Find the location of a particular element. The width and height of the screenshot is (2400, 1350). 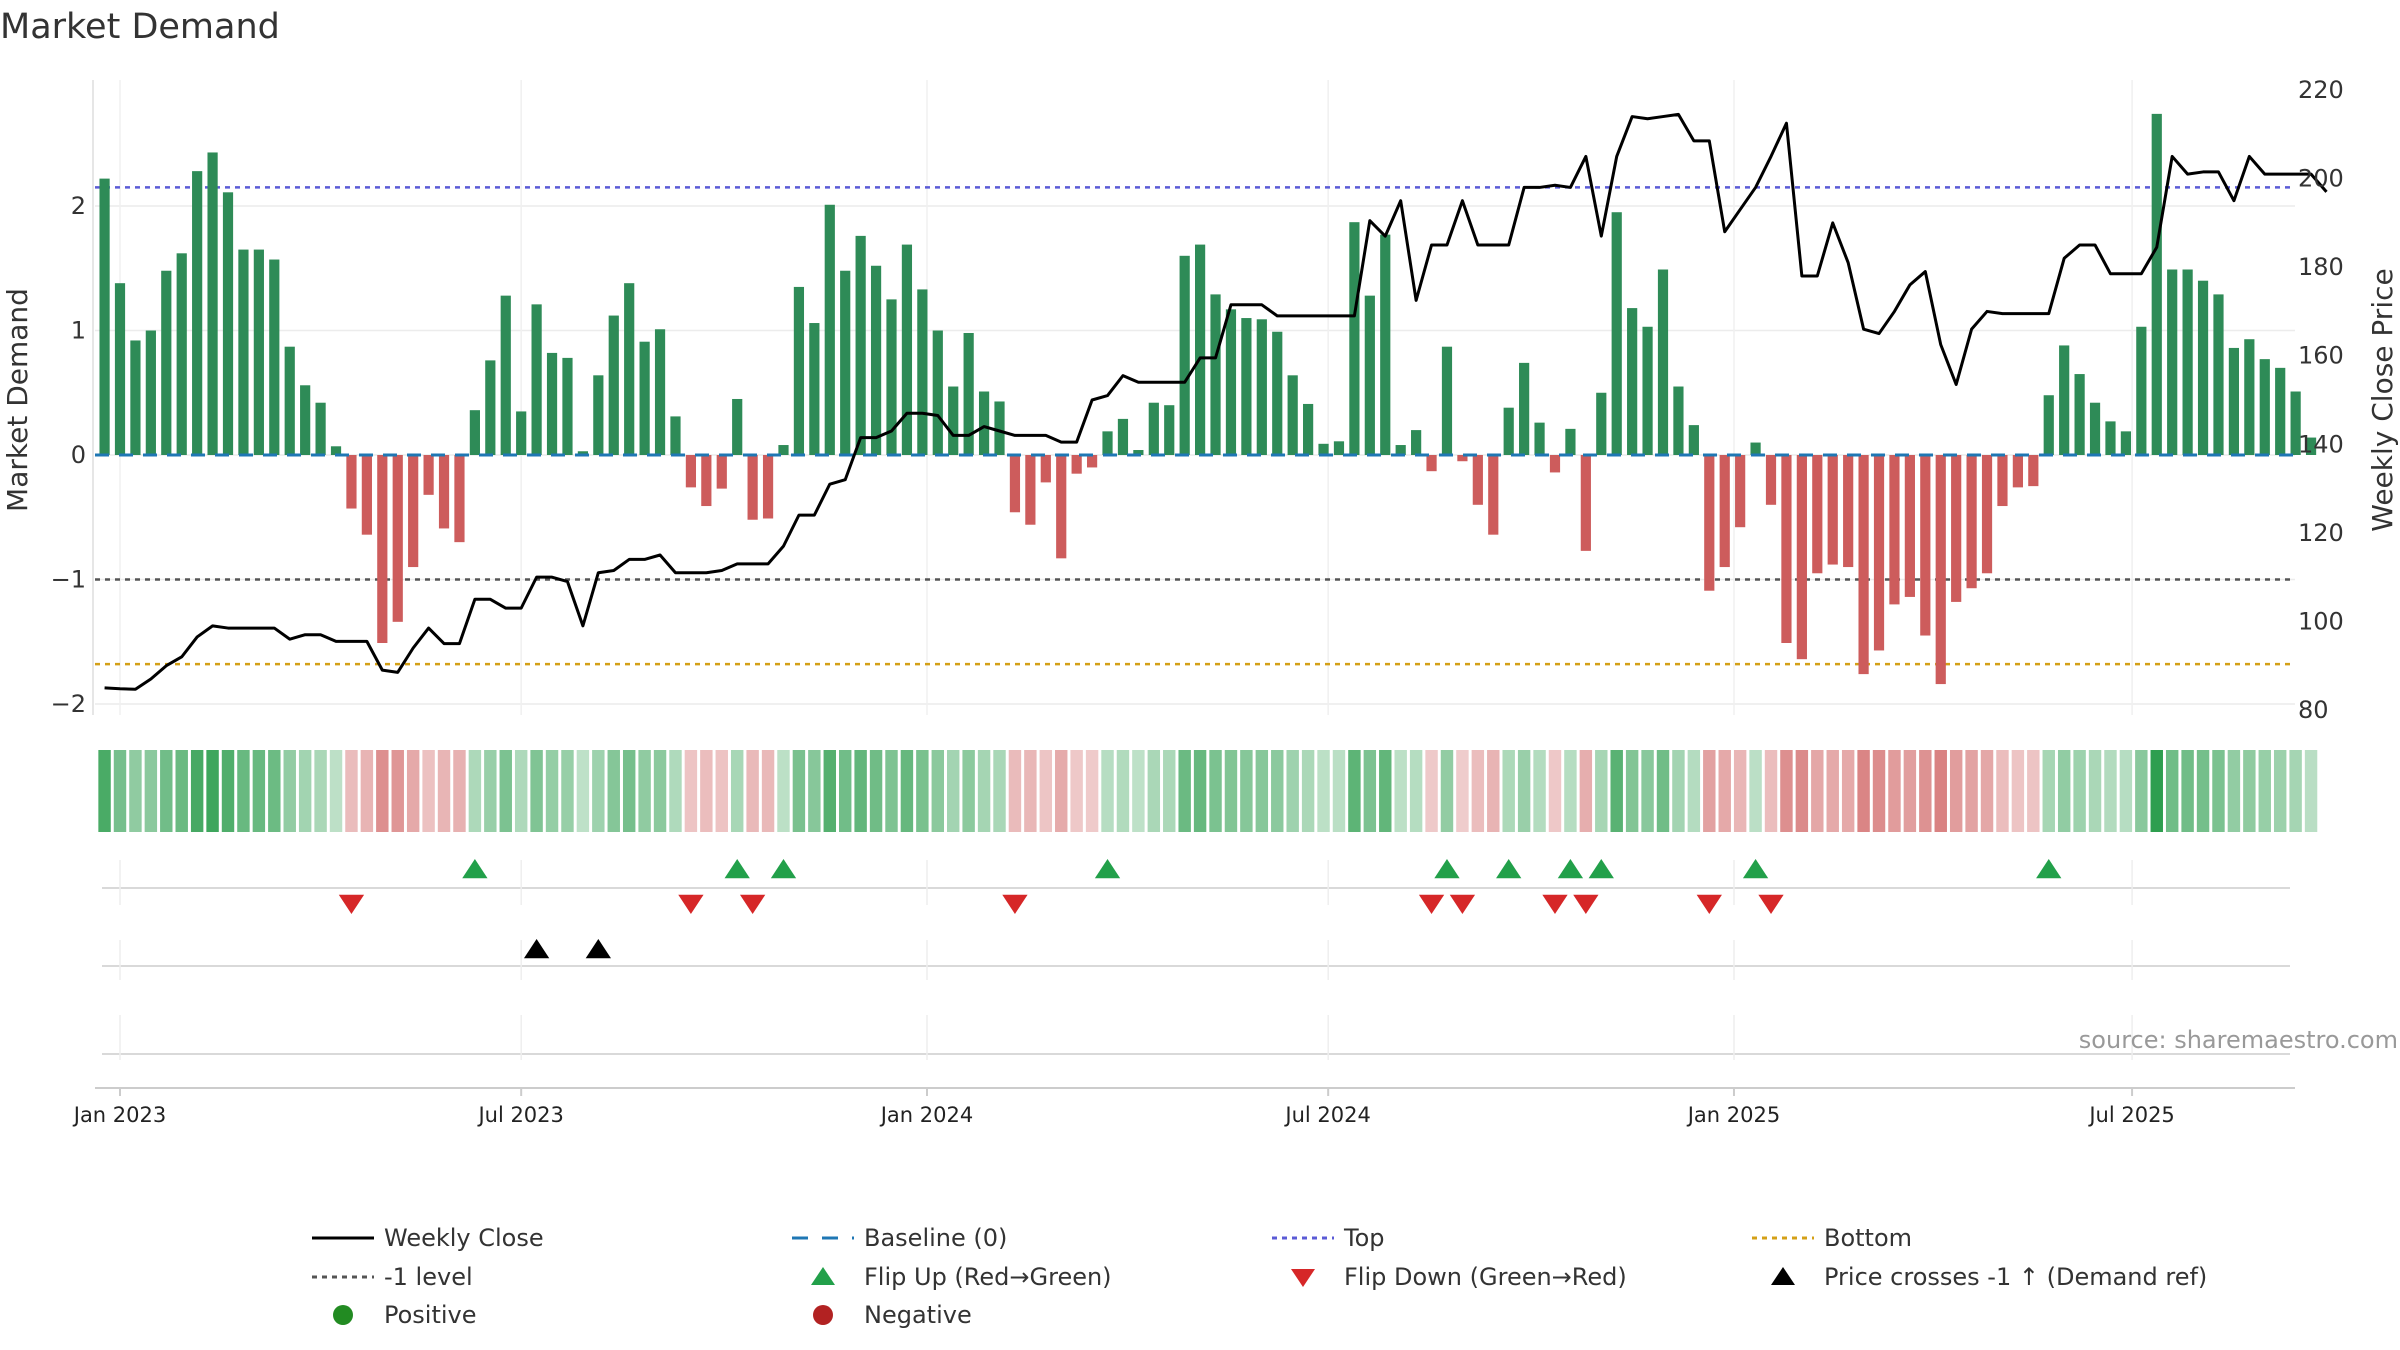

left-axis-ticks: −2 −1 0 1 2 is located at coordinates (68, 455).